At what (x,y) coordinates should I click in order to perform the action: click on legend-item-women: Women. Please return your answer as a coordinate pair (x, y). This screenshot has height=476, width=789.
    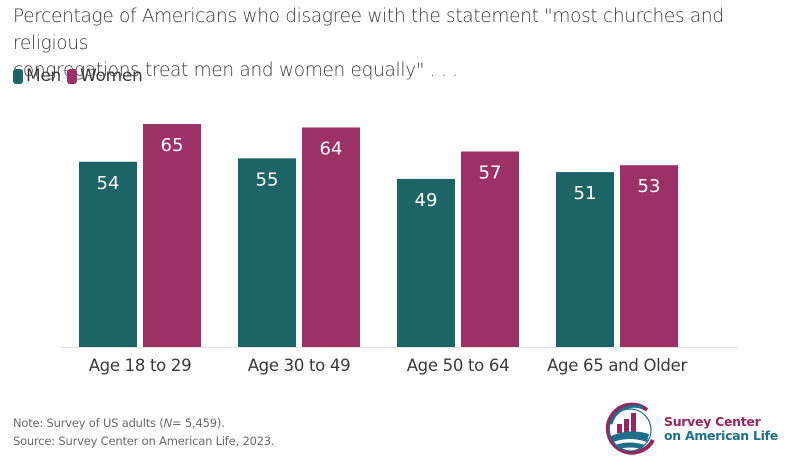
    Looking at the image, I should click on (105, 76).